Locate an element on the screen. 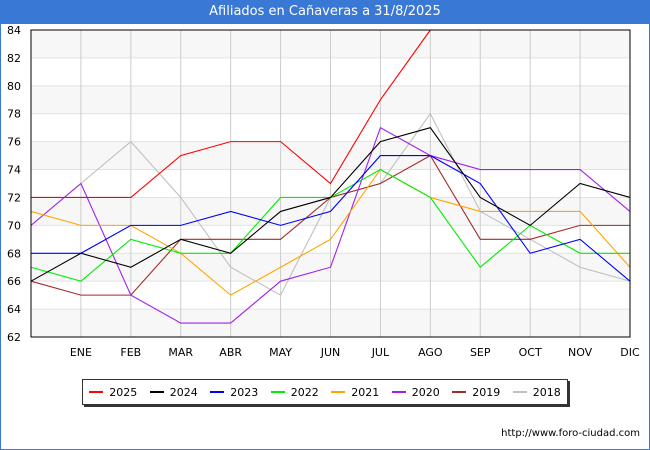  x-tick-label: MAR is located at coordinates (180, 352).